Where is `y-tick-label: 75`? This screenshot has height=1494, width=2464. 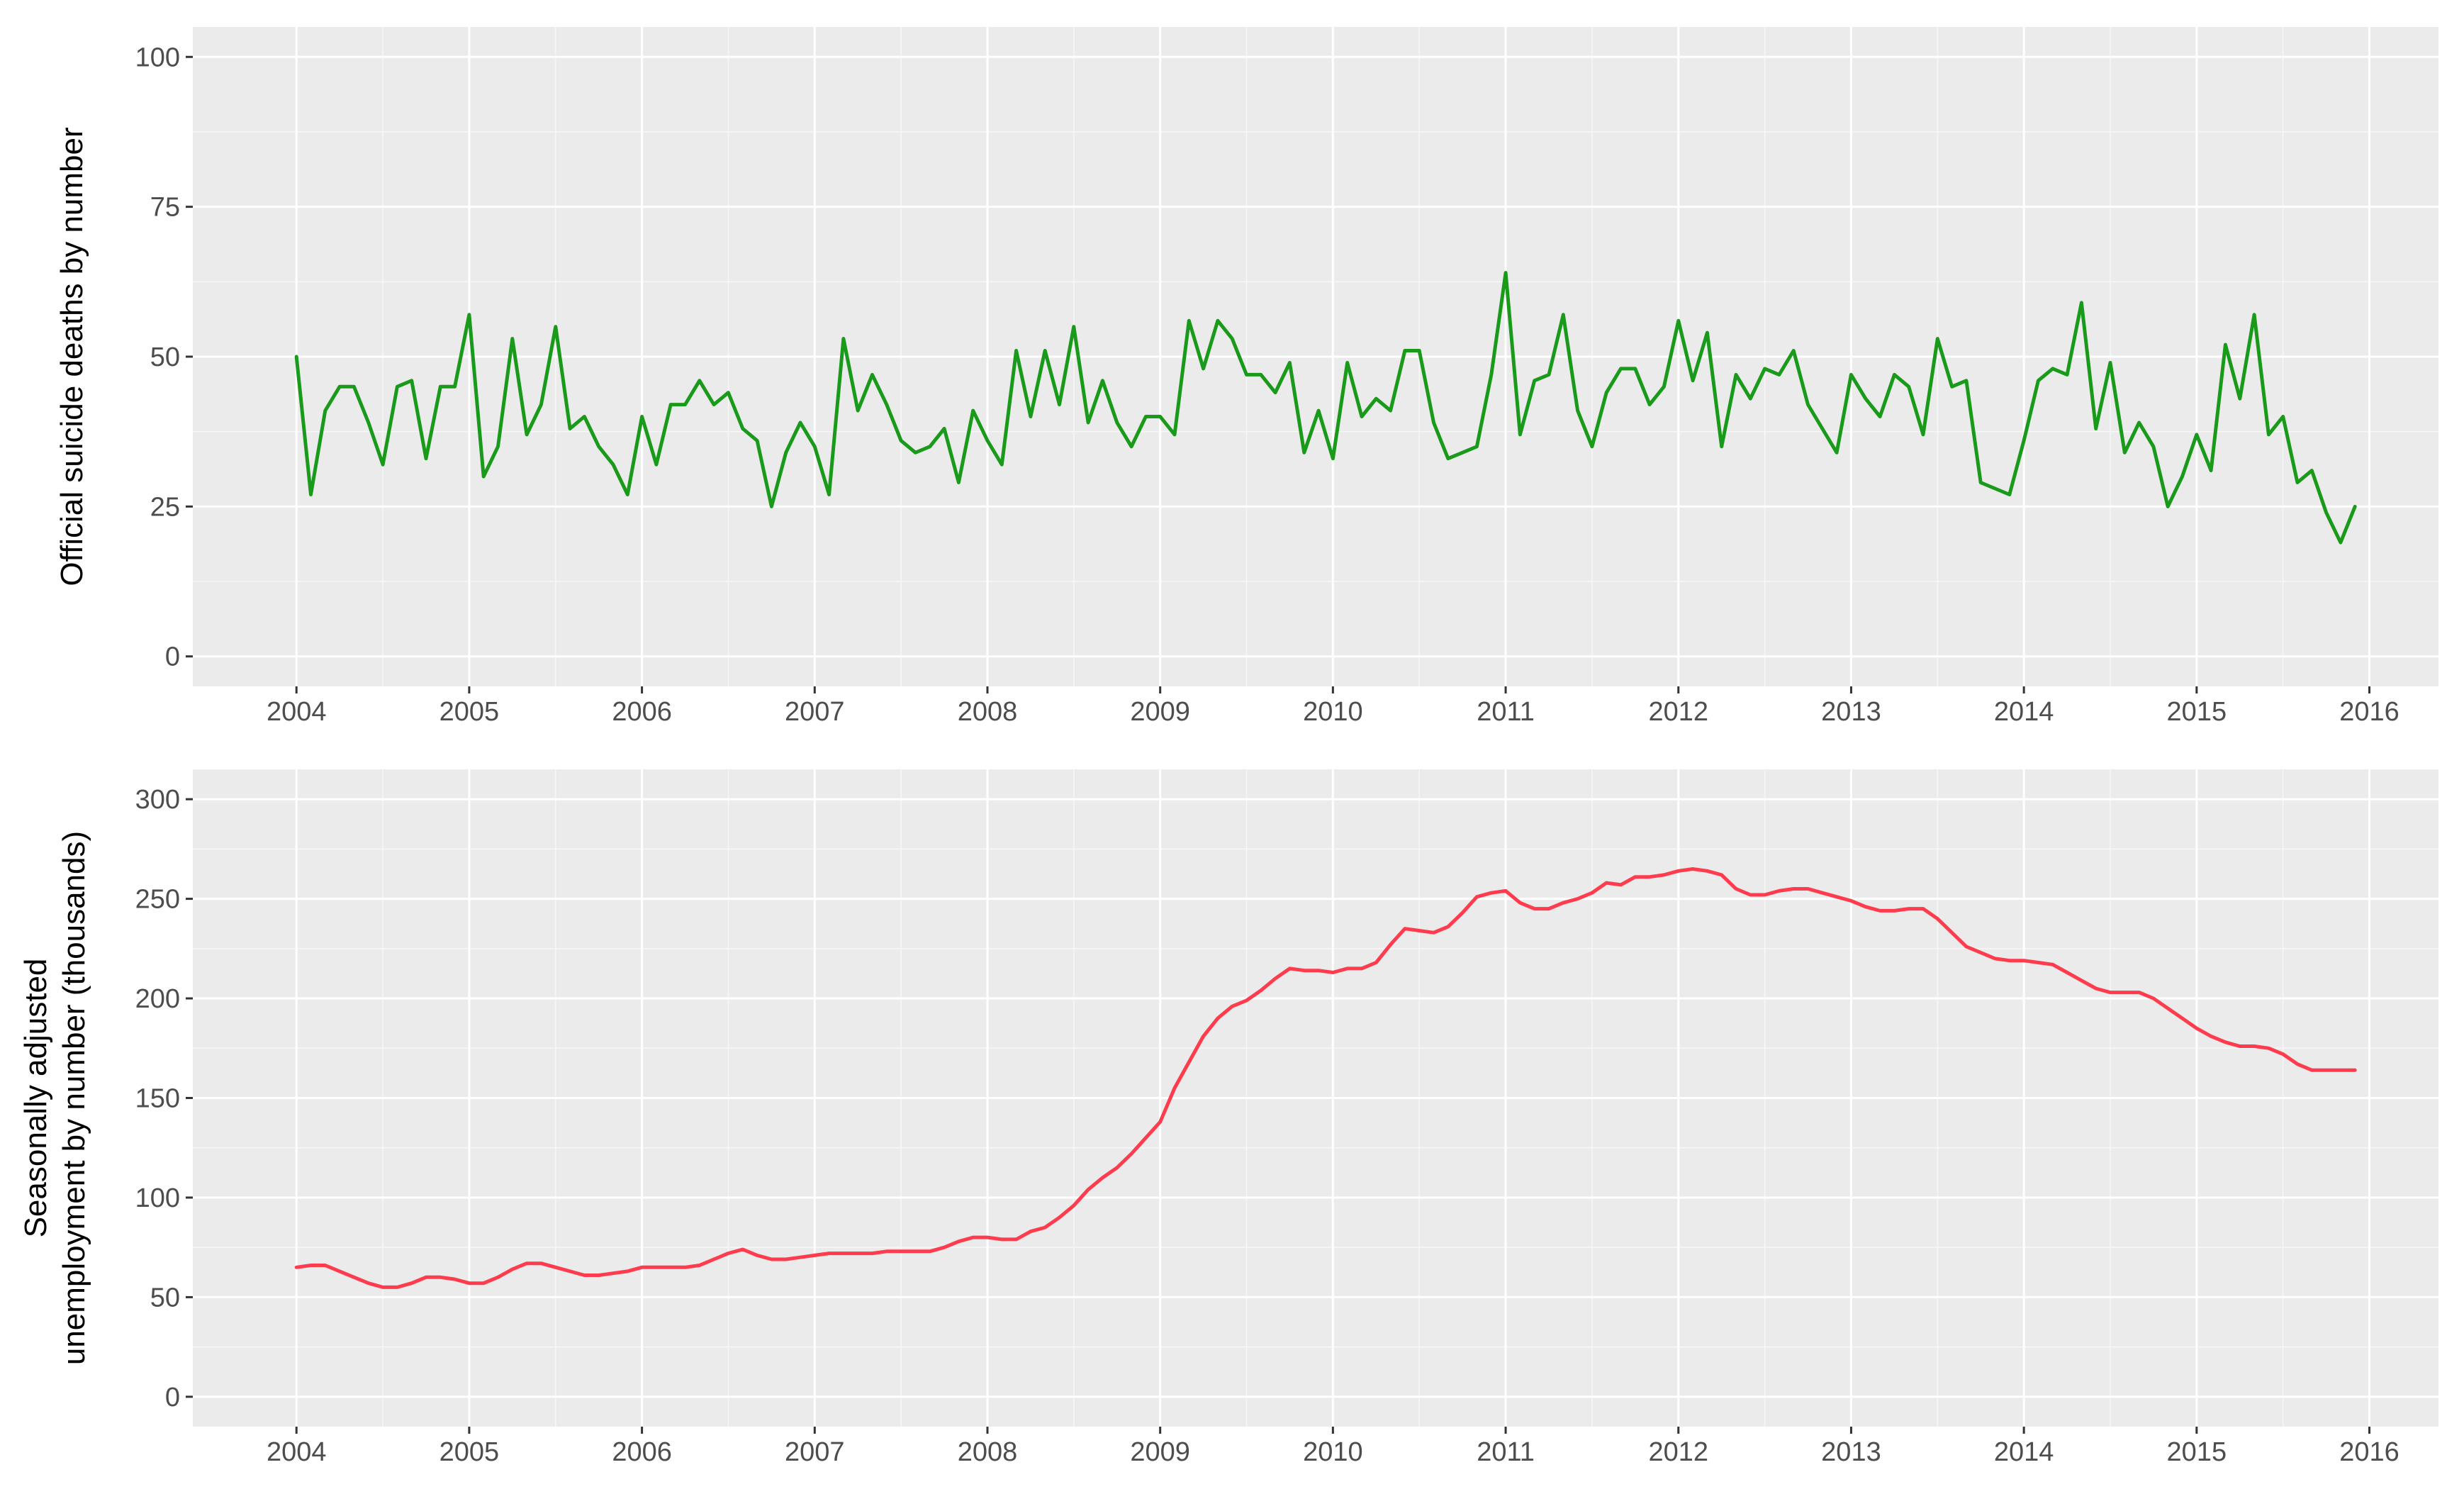
y-tick-label: 75 is located at coordinates (165, 208).